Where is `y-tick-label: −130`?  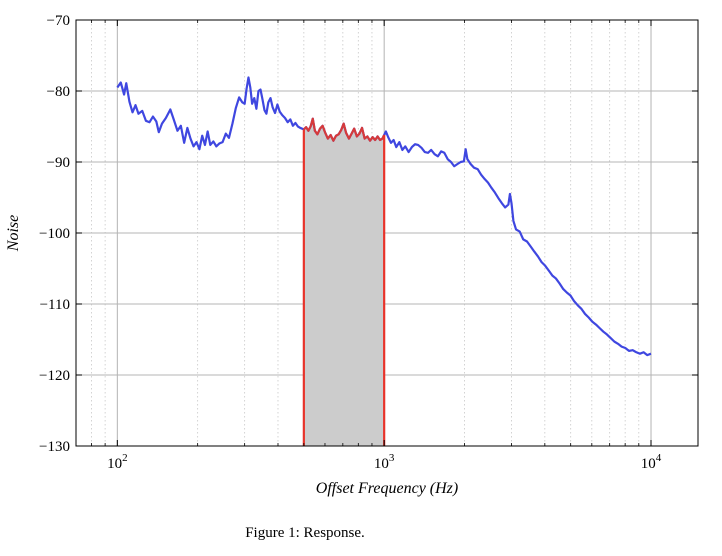 y-tick-label: −130 is located at coordinates (54, 447).